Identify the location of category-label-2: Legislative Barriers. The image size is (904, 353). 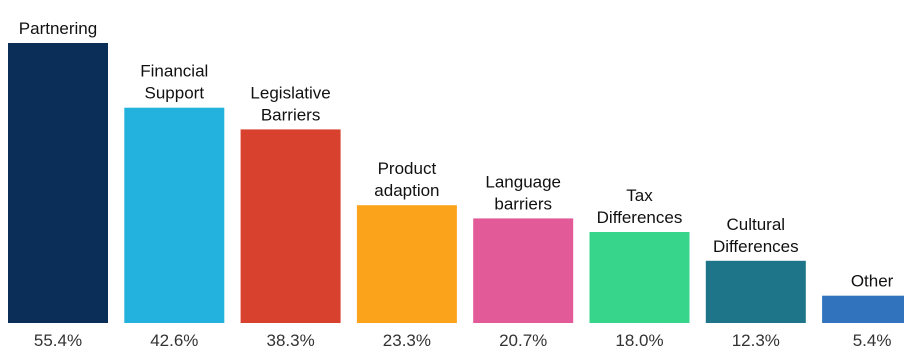
(290, 103).